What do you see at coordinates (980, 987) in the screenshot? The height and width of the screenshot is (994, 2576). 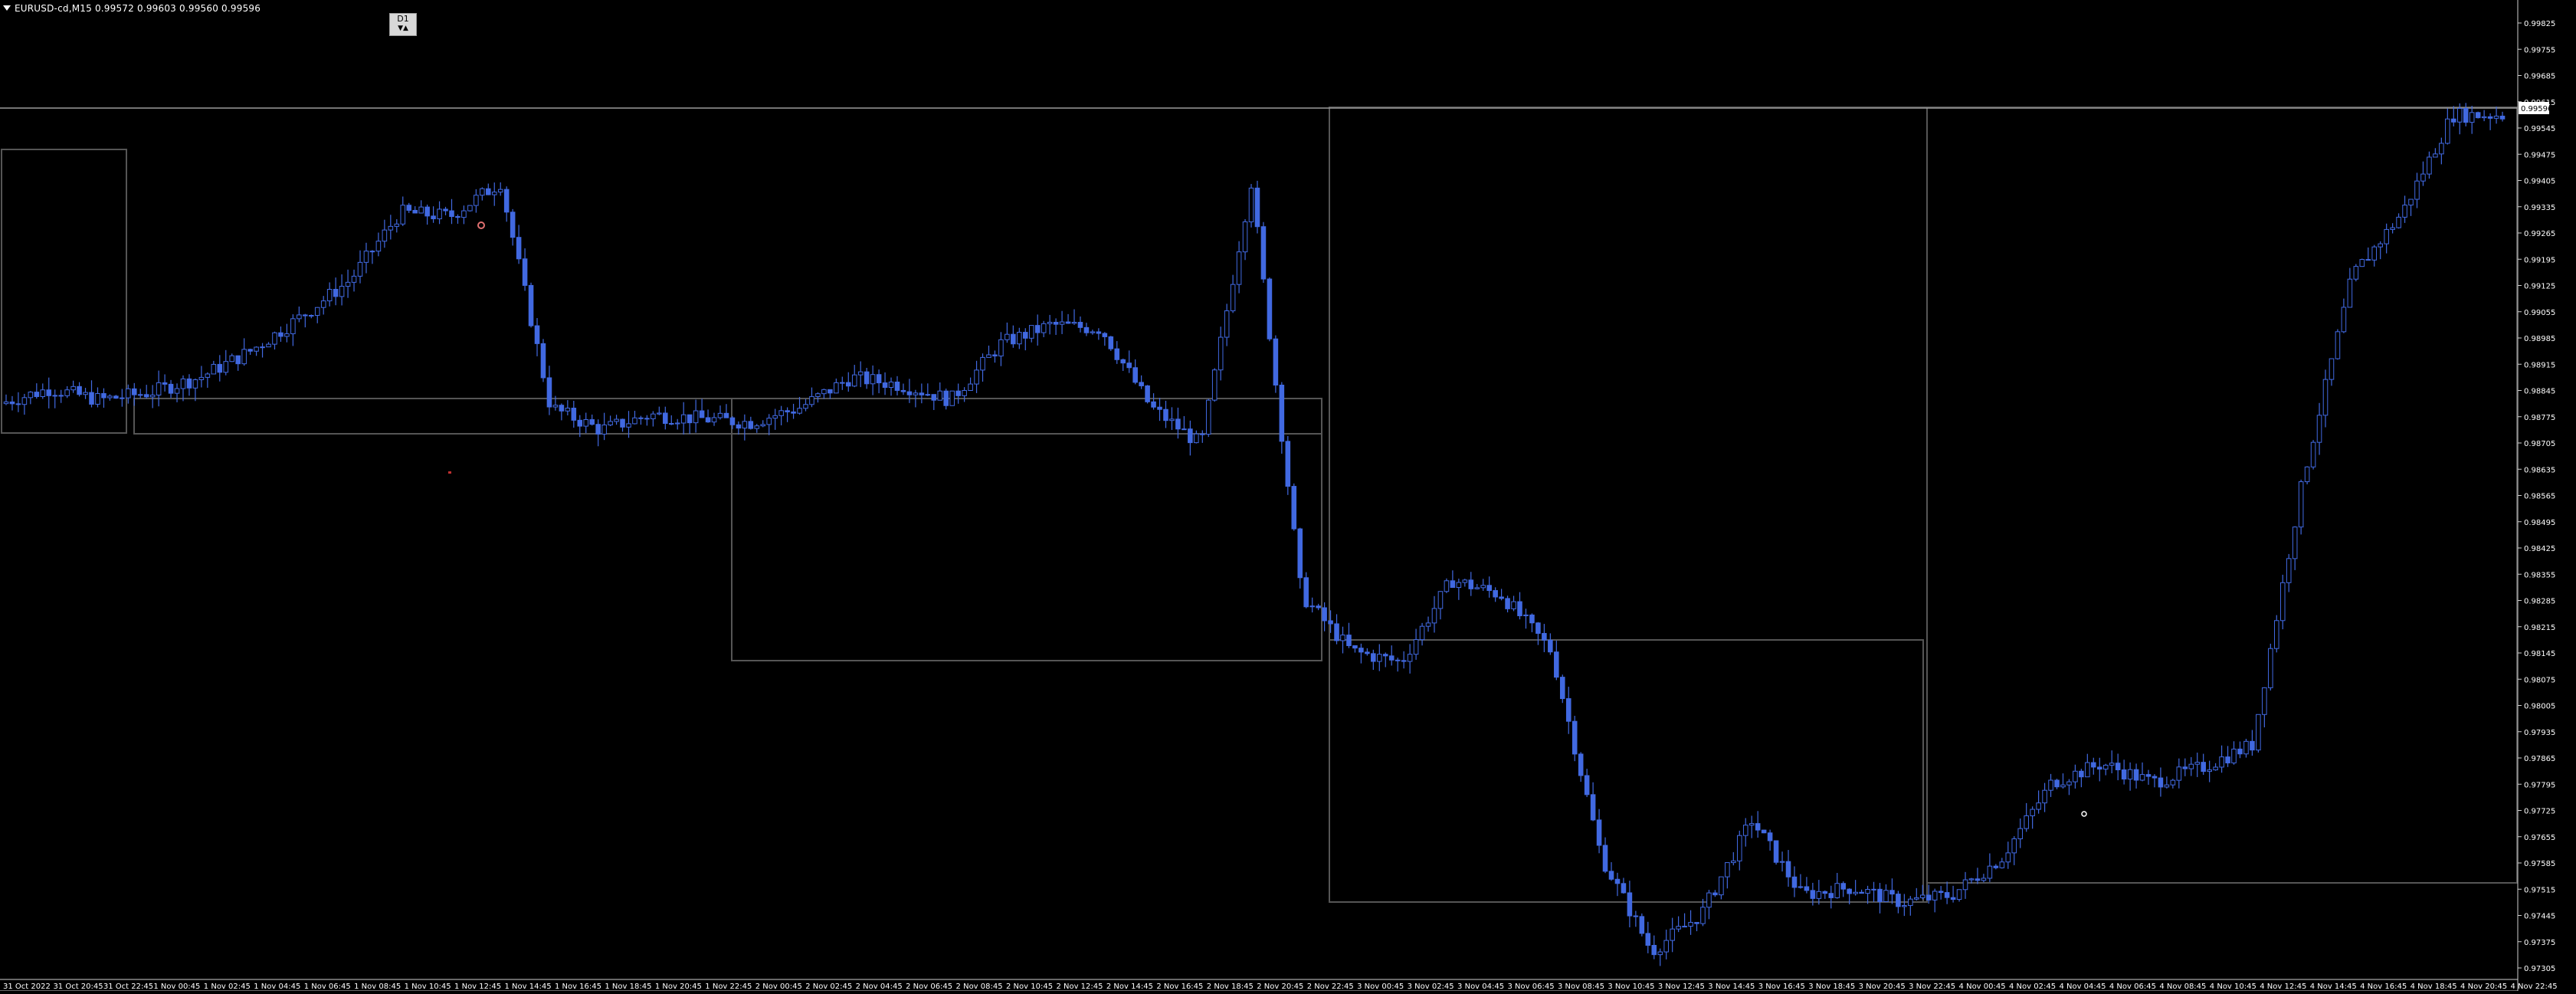 I see `time-label: 2 Nov 08:45` at bounding box center [980, 987].